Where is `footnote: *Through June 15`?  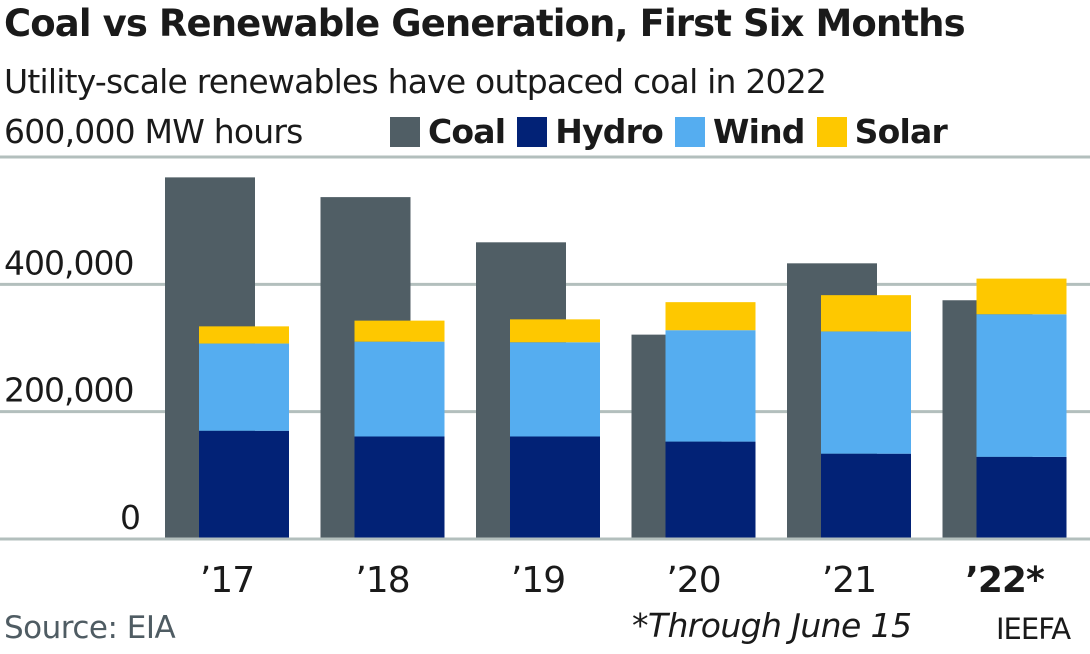 footnote: *Through June 15 is located at coordinates (772, 625).